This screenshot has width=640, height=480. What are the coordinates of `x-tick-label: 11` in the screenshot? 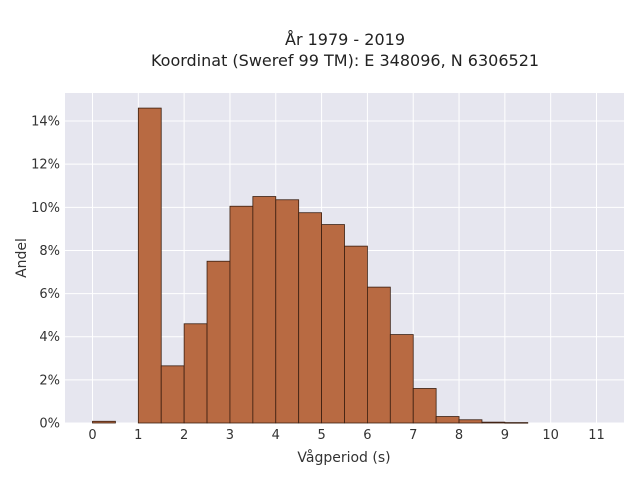 It's located at (596, 435).